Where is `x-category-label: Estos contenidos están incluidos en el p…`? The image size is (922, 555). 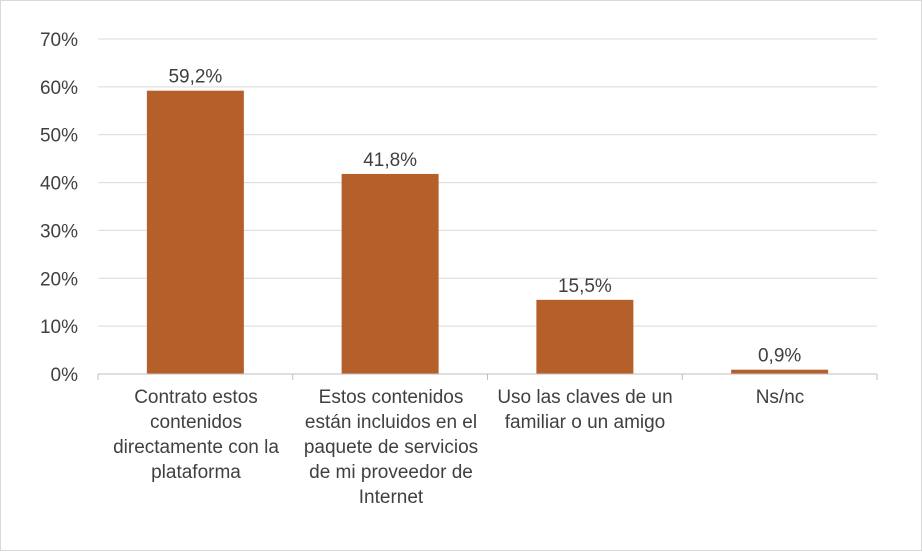
x-category-label: Estos contenidos están incluidos en el p… is located at coordinates (391, 447).